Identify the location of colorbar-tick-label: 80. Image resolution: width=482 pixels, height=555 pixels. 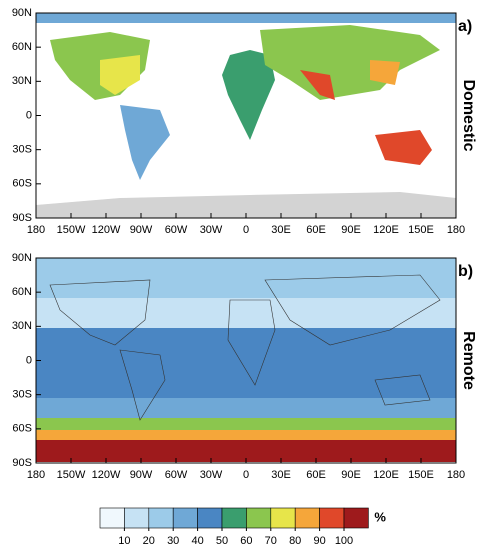
(295, 541).